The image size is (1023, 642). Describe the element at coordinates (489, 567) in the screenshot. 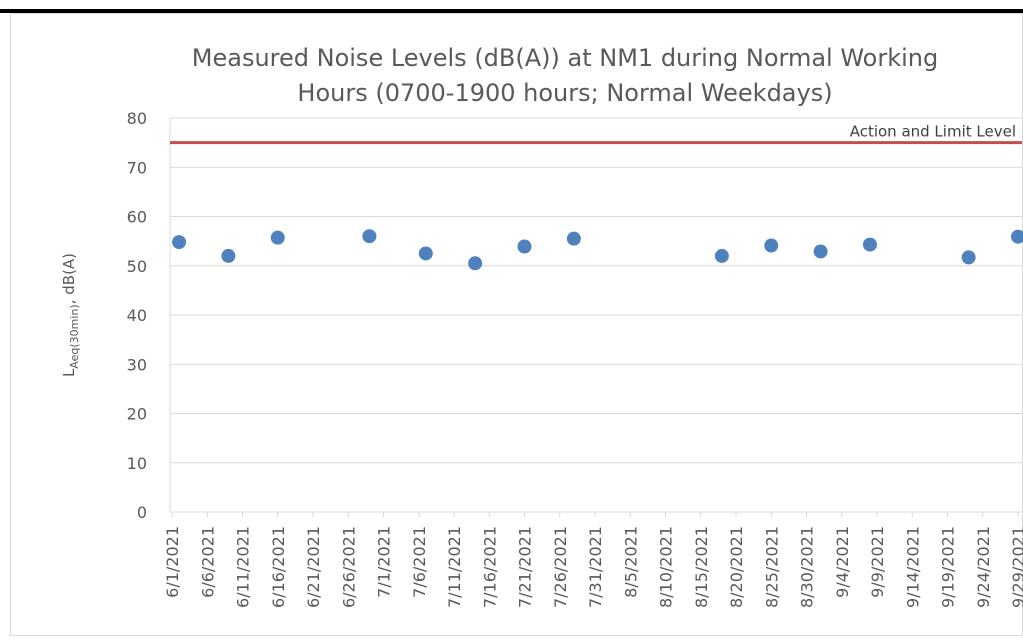

I see `x-tick-label: 7/16/2021` at that location.